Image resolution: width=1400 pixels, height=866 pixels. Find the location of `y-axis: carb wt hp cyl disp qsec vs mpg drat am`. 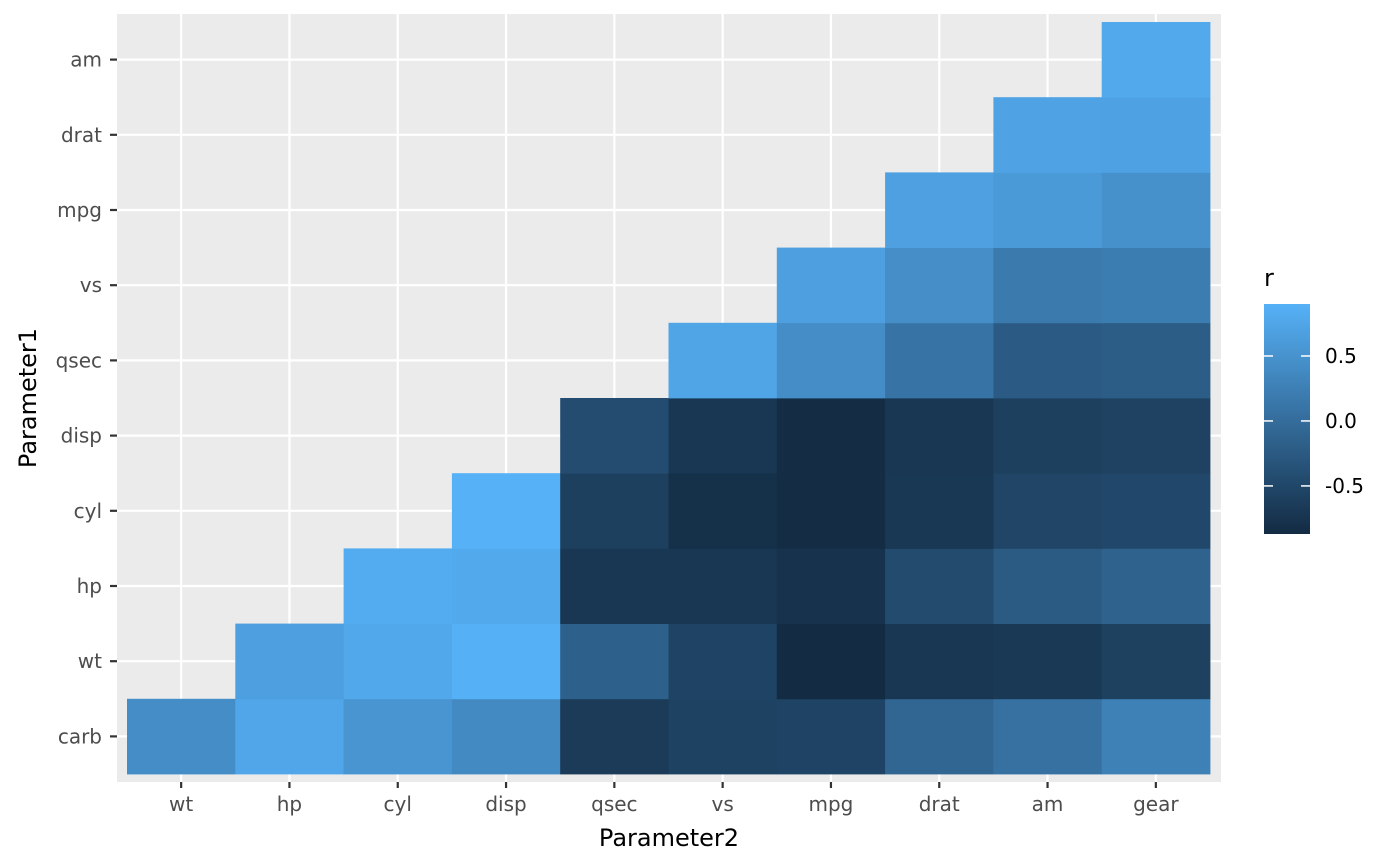

y-axis: carb wt hp cyl disp qsec vs mpg drat am is located at coordinates (86, 398).